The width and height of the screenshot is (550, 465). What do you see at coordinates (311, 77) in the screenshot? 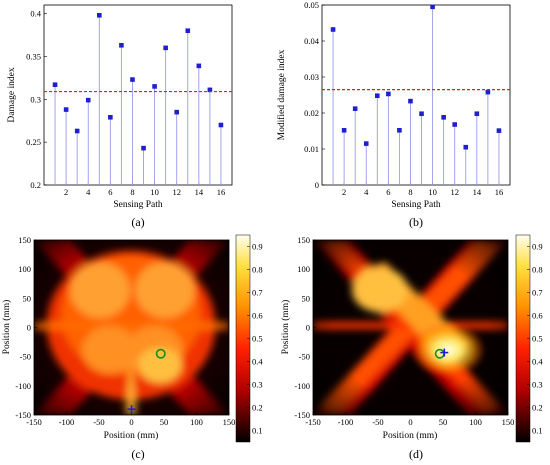
I see `y-tick-label: 0.03` at bounding box center [311, 77].